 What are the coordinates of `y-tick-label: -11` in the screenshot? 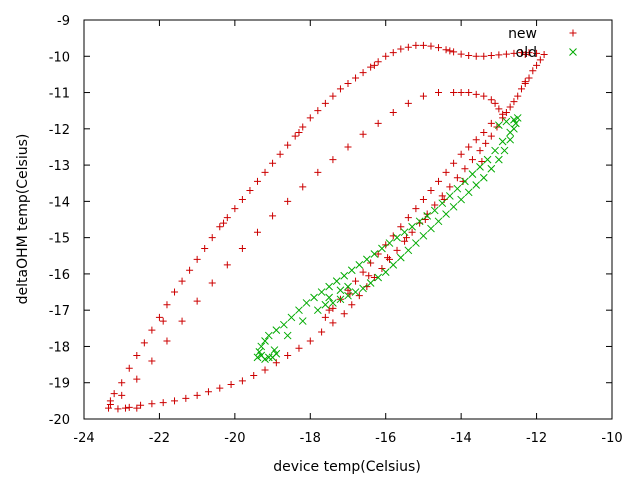 It's located at (59, 94).